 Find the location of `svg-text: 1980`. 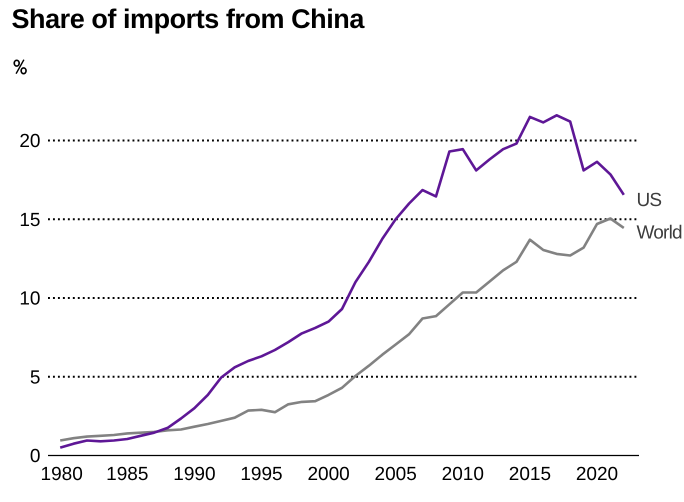

svg-text: 1980 is located at coordinates (62, 474).